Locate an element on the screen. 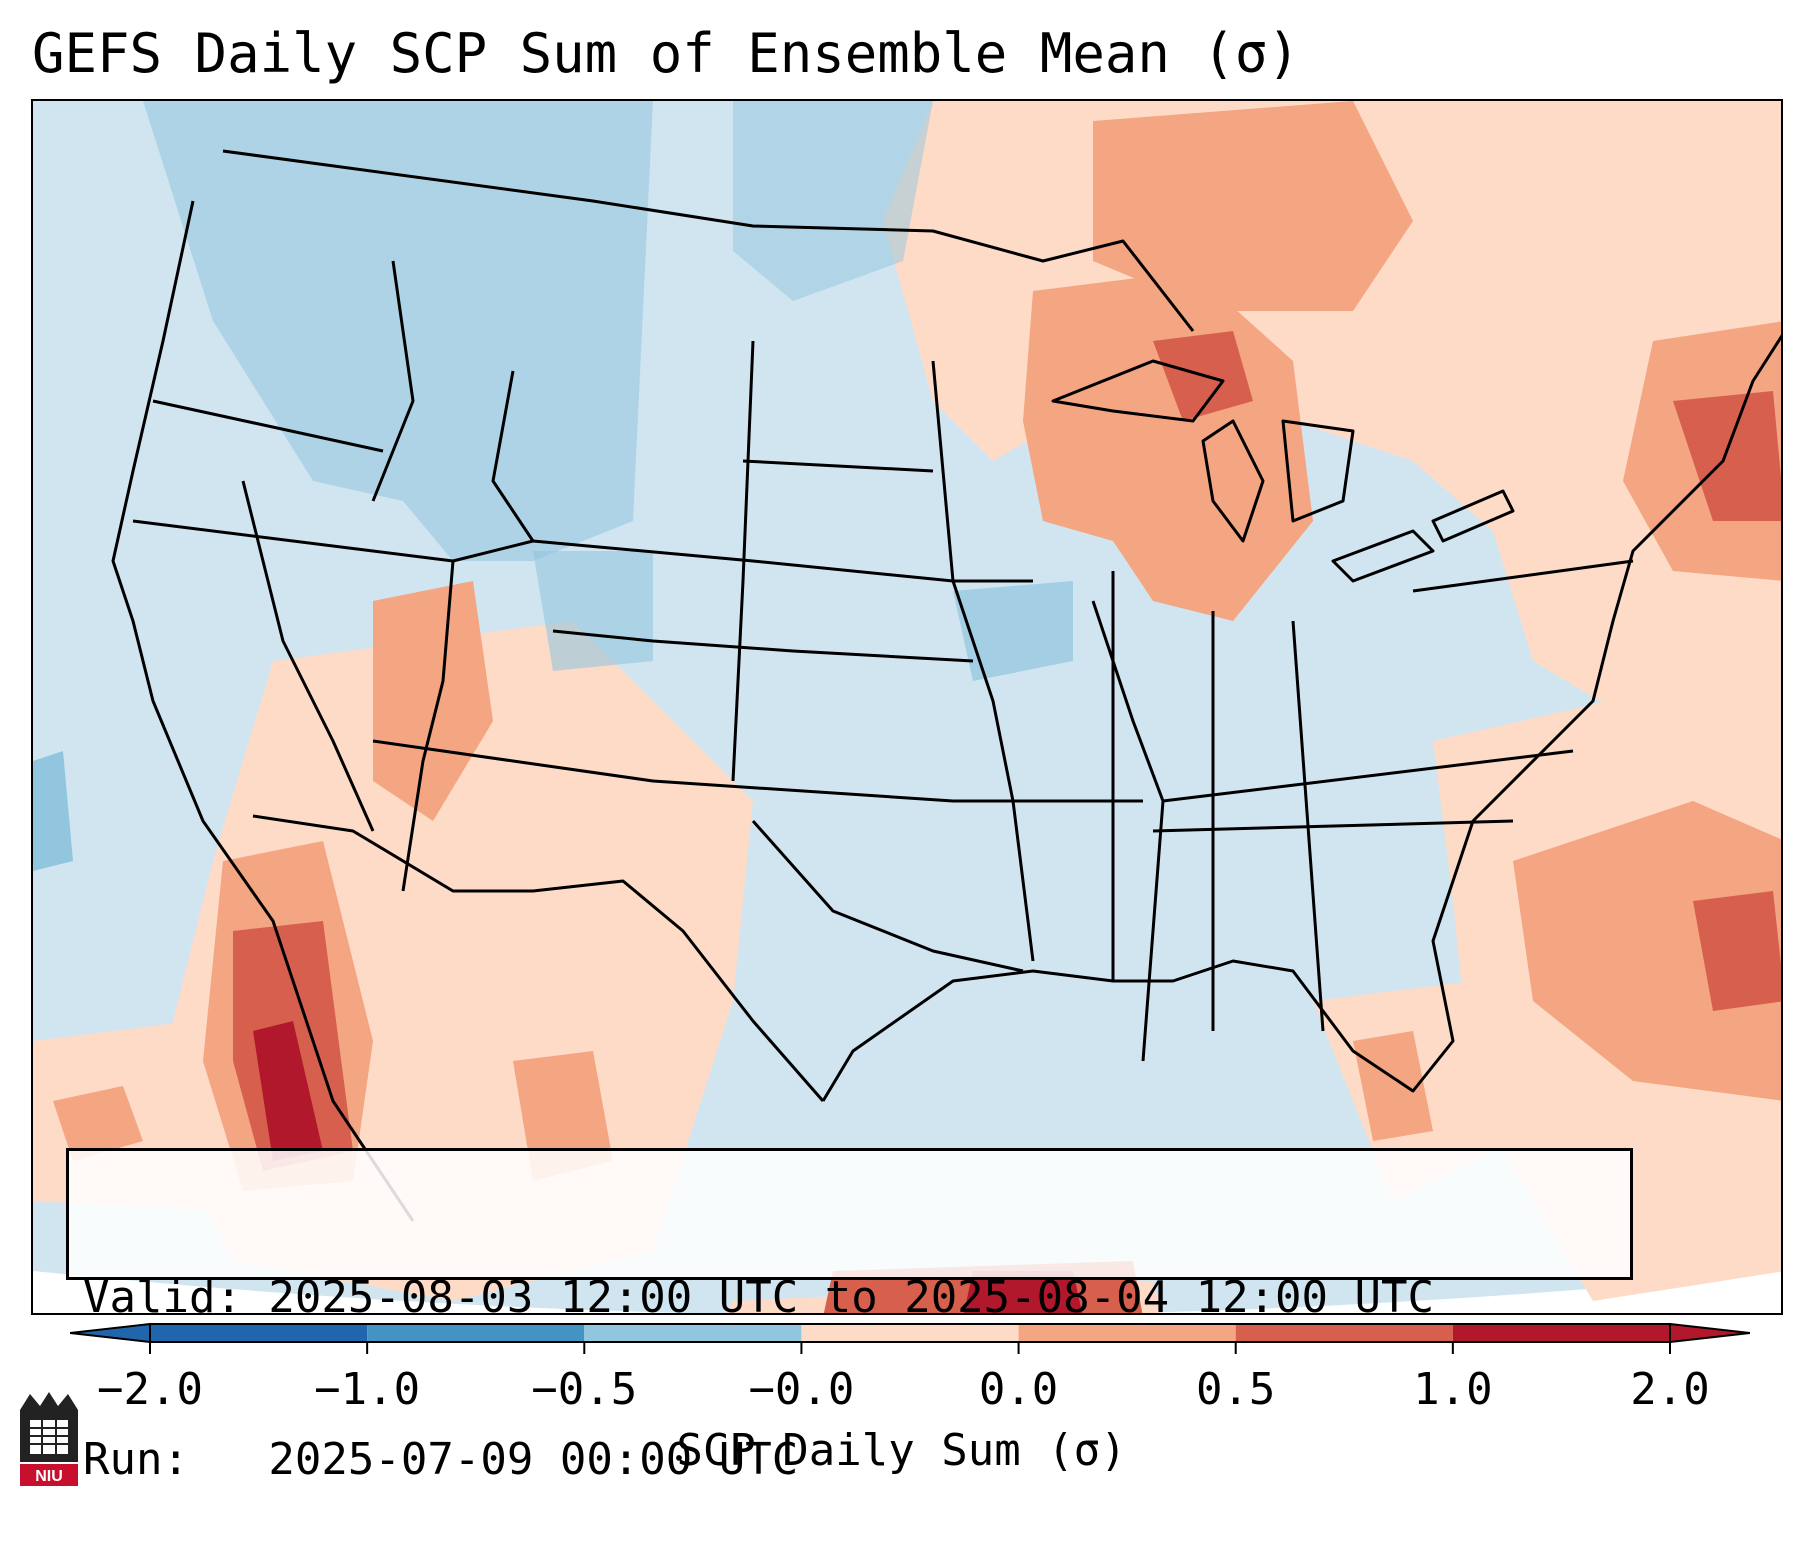 The image size is (1803, 1541). cell-caribbean-max is located at coordinates (1023, 1292).